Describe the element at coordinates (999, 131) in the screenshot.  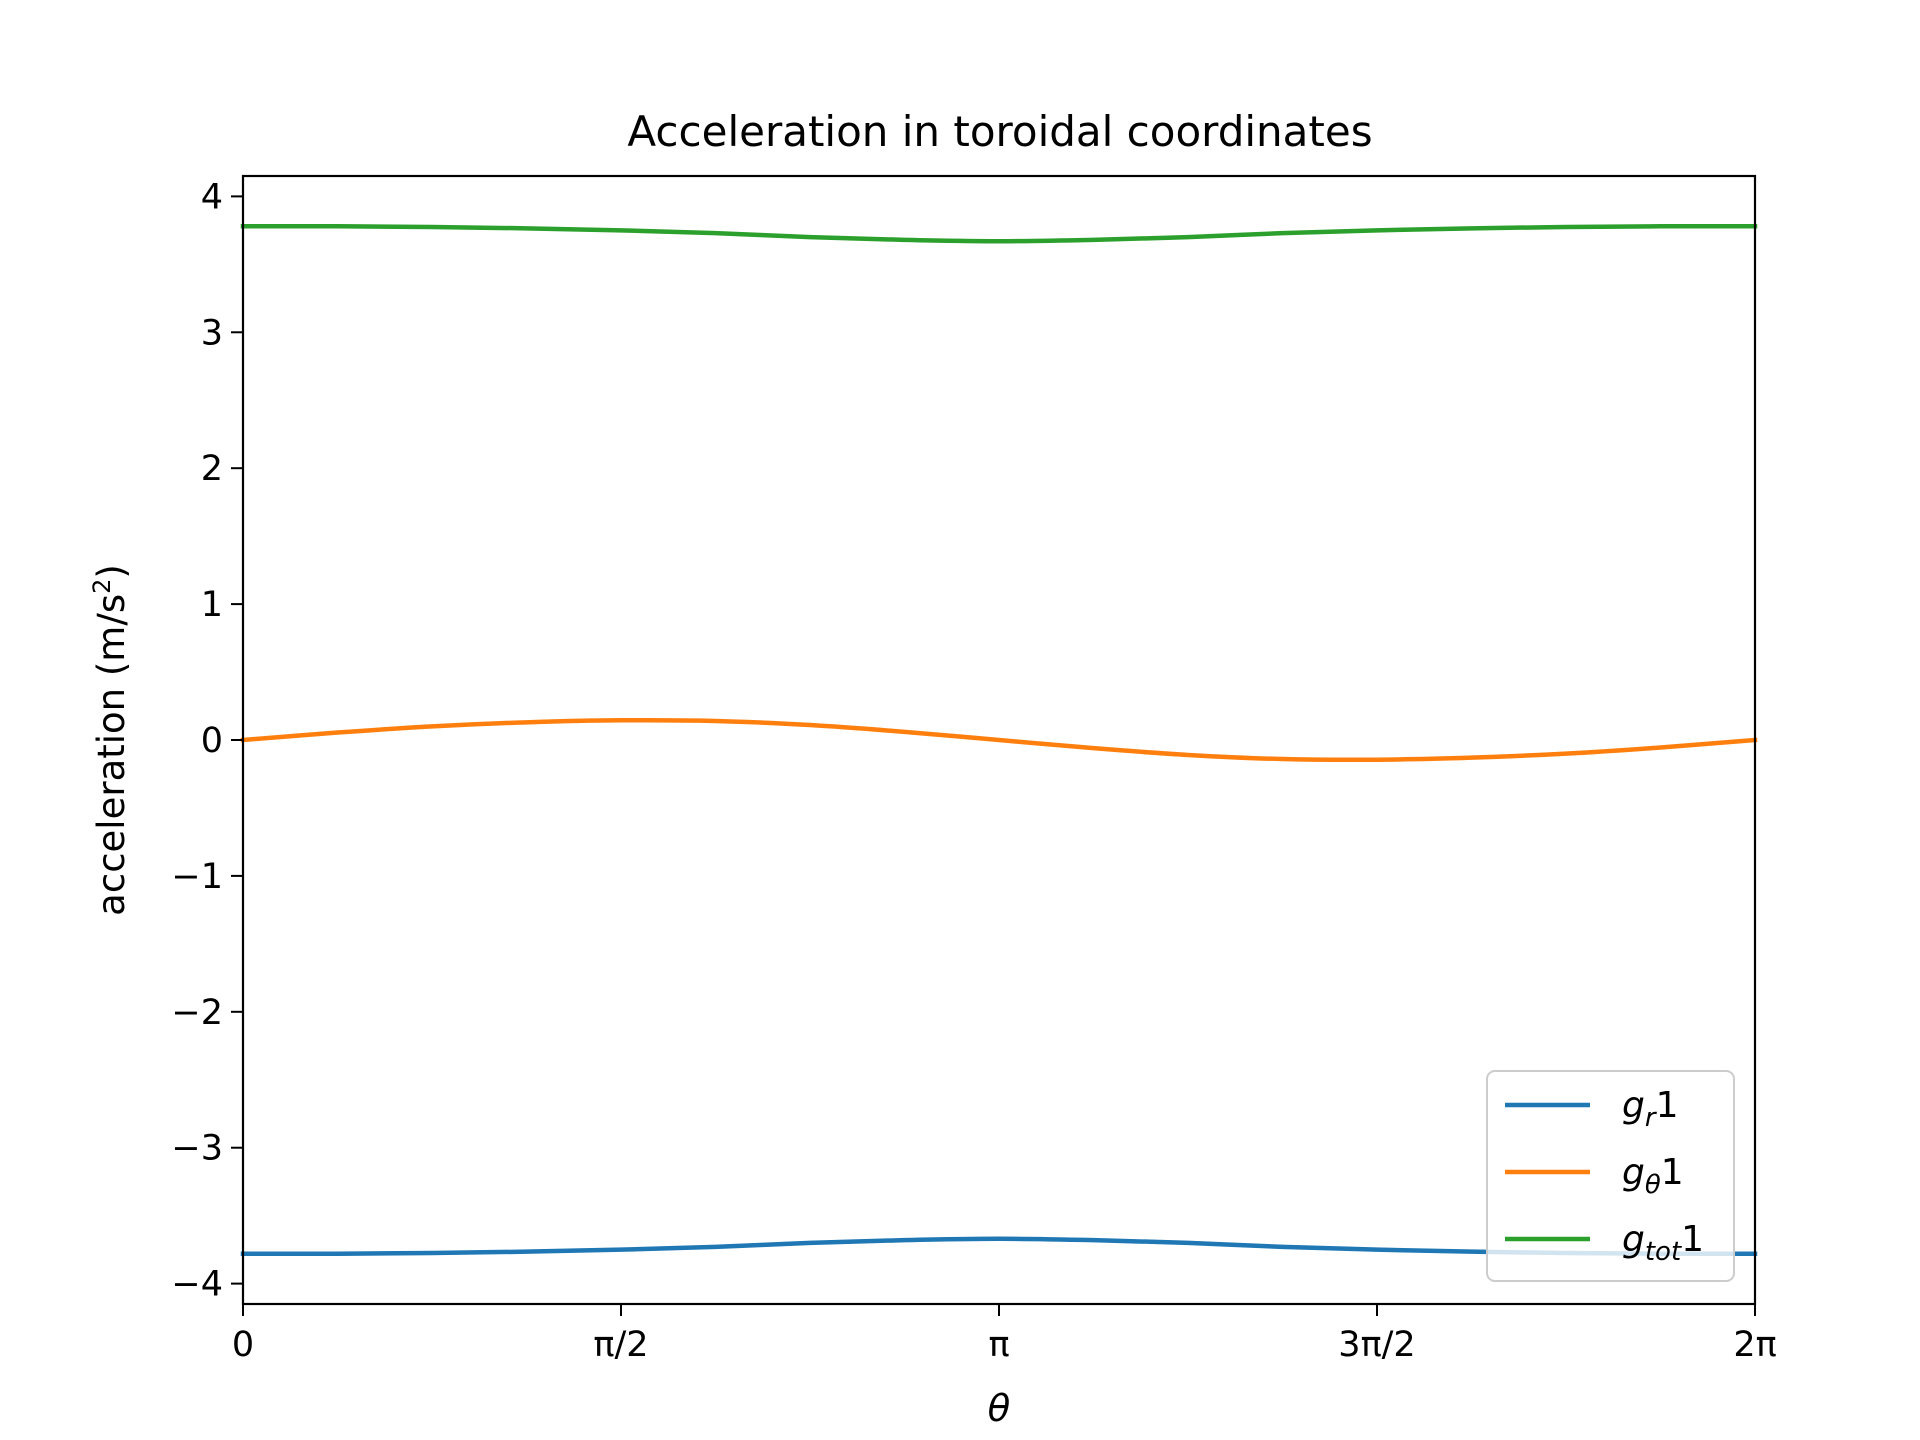
I see `chart-title: Acceleration in toroidal coordinates` at that location.